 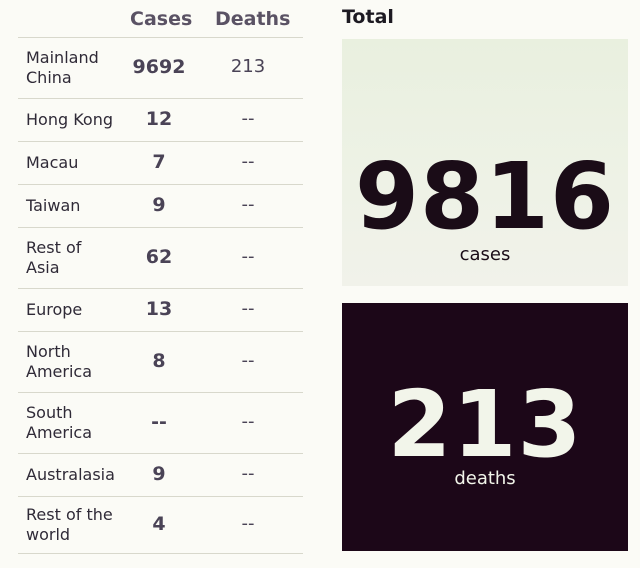 I want to click on region-name: South America, so click(x=59, y=423).